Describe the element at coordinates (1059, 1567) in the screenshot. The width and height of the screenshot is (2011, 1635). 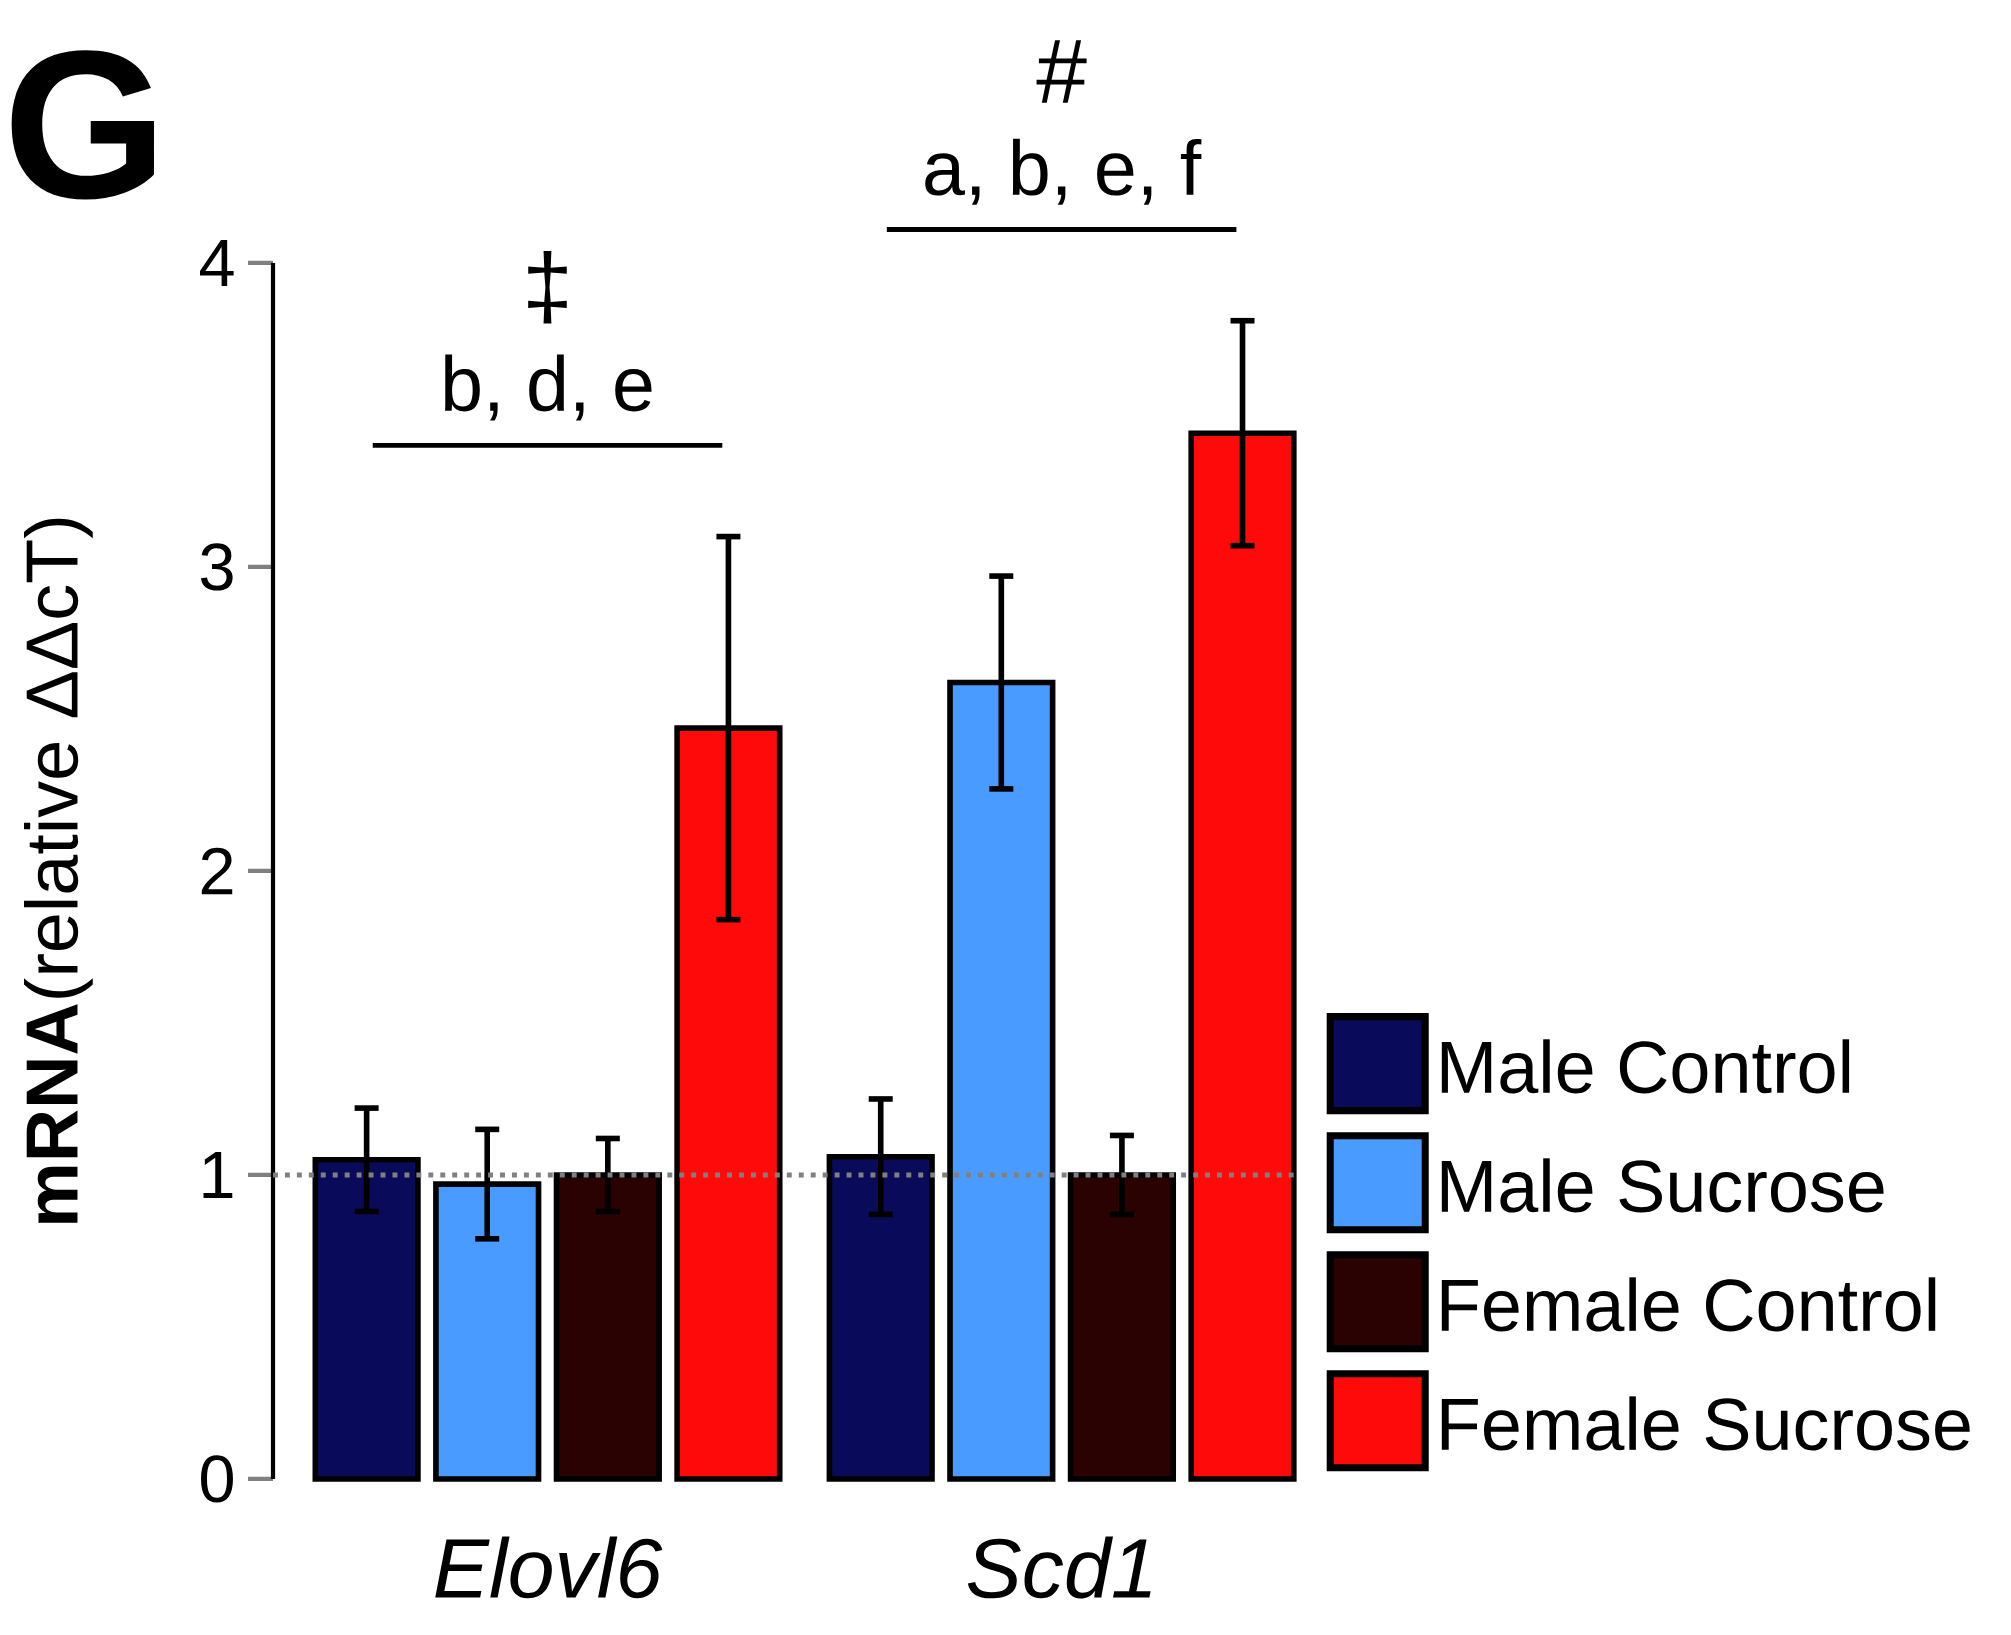
I see `x-tick-label: Scd1` at that location.